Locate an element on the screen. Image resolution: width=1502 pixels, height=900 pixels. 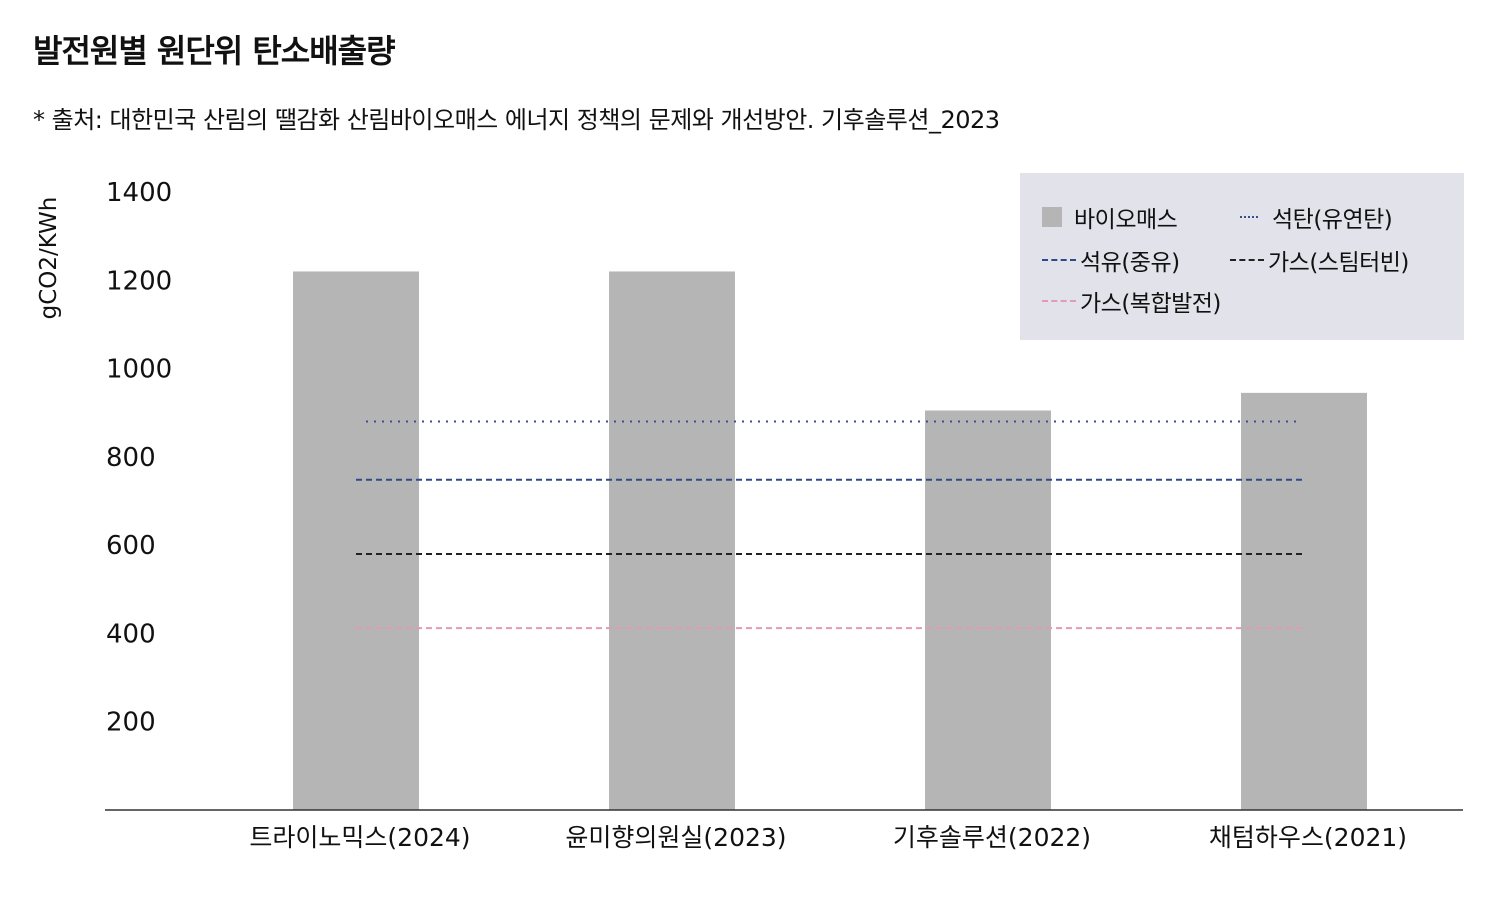
y-tick-label: 1200 is located at coordinates (139, 281).